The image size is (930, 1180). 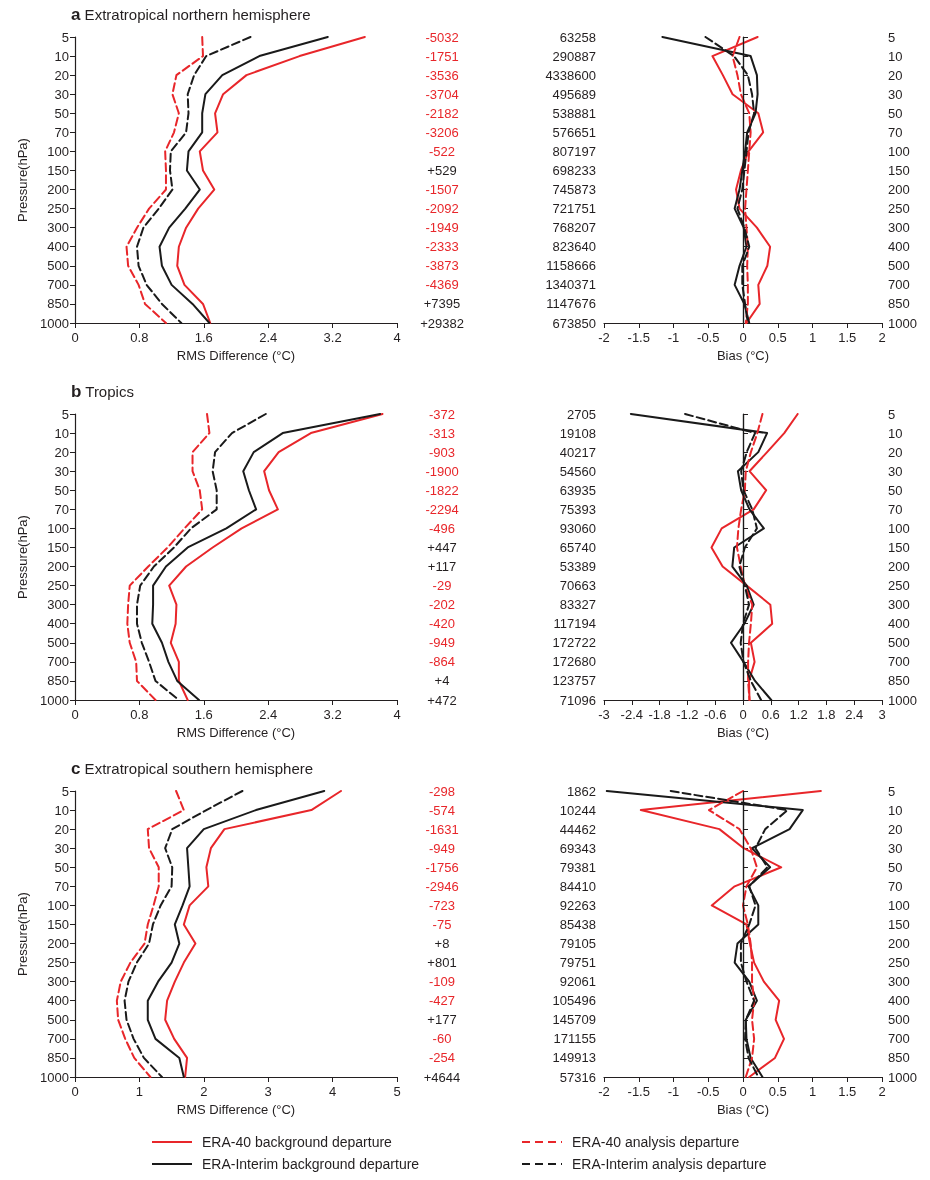 What do you see at coordinates (902, 323) in the screenshot?
I see `y-tick-label: 1000` at bounding box center [902, 323].